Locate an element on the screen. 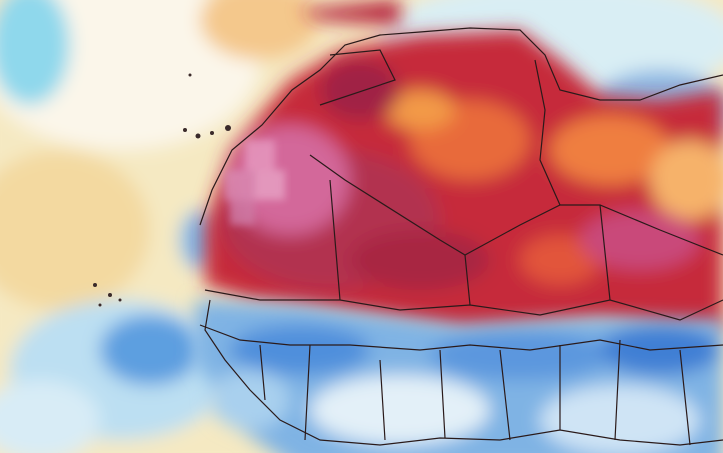 Image resolution: width=723 pixels, height=453 pixels. islands is located at coordinates (162, 190).